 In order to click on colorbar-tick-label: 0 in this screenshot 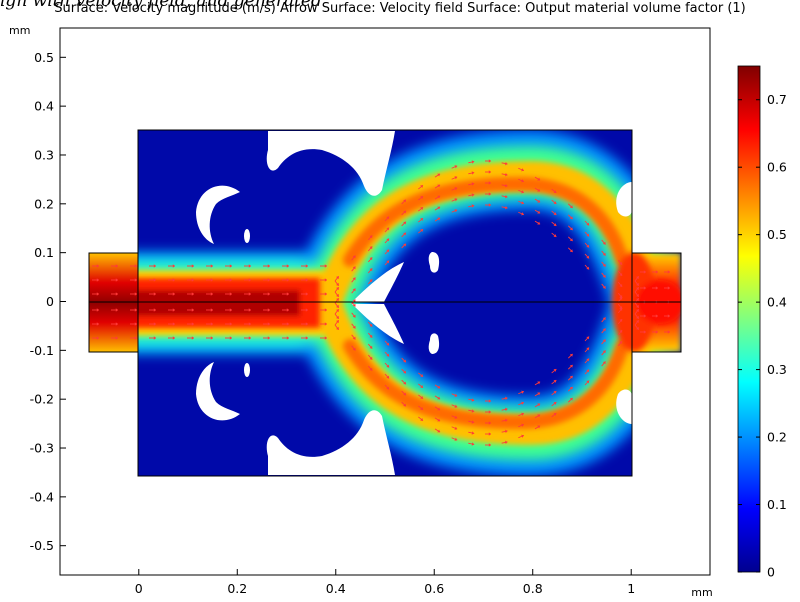, I will do `click(771, 572)`.